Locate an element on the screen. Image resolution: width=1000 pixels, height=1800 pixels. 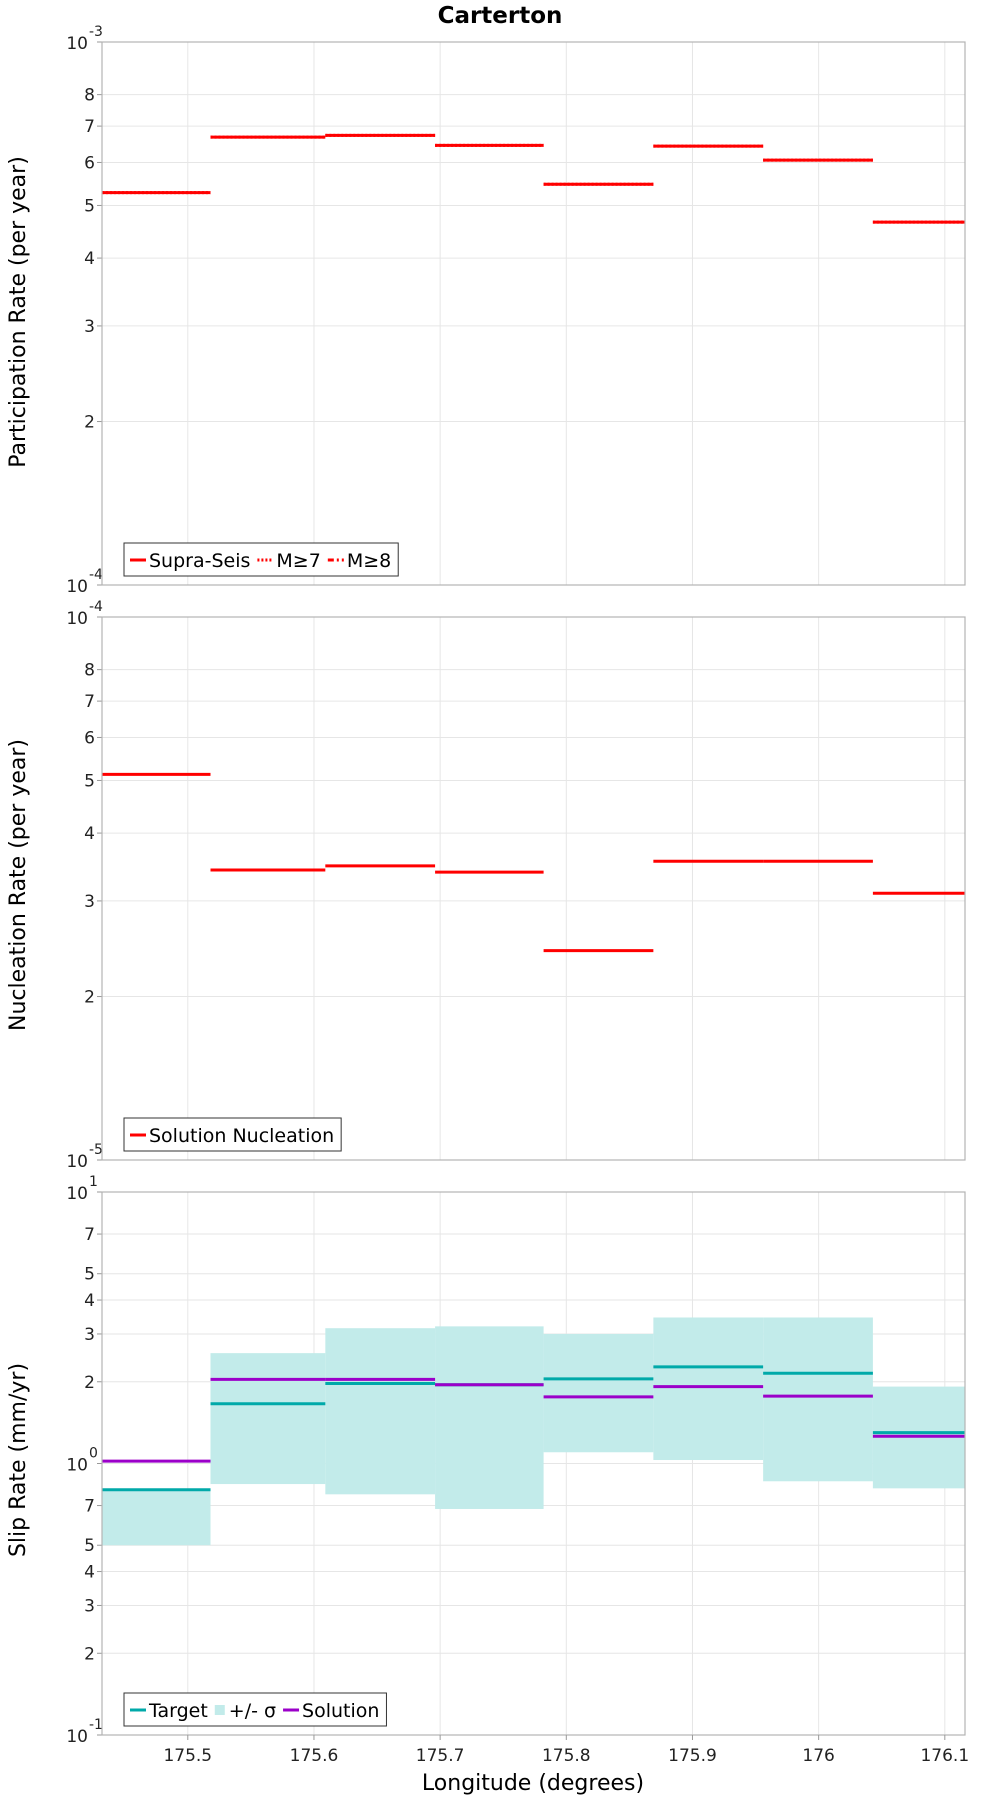
y-tick-exponent: -5 is located at coordinates (96, 1150).